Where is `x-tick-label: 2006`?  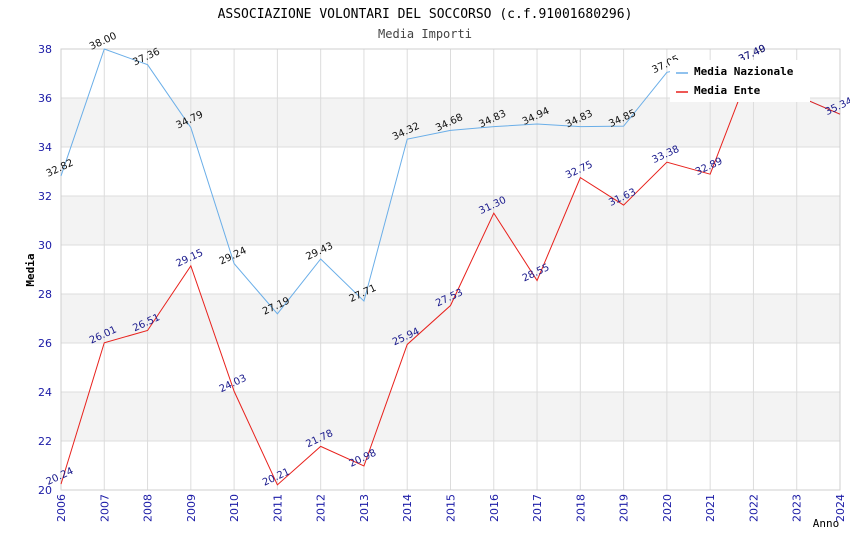 x-tick-label: 2006 is located at coordinates (61, 508).